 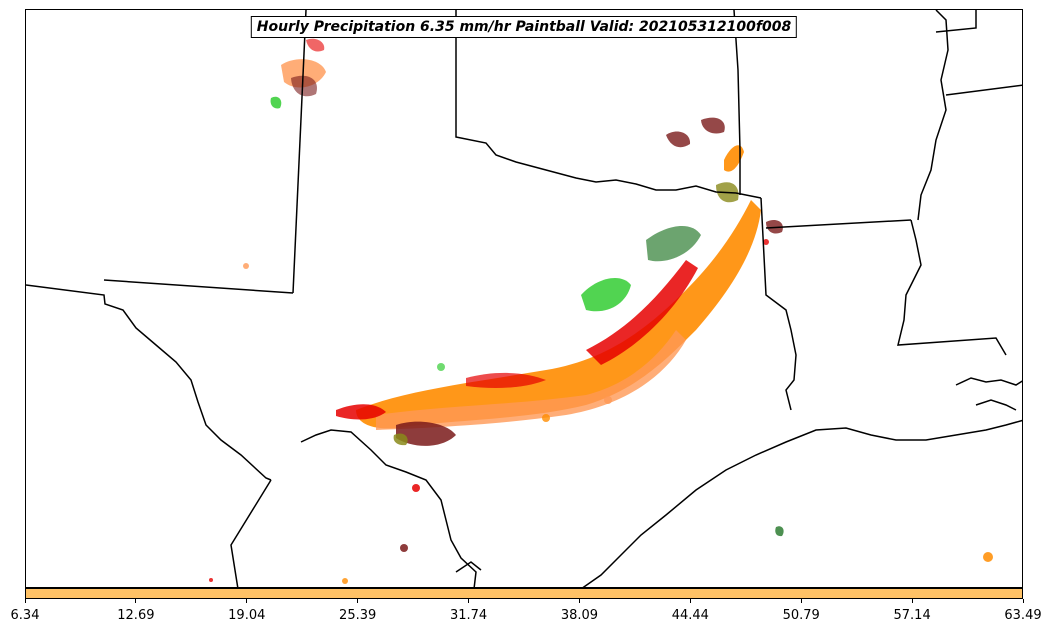 I want to click on colorbar-tick-label: 57.14, so click(x=912, y=615).